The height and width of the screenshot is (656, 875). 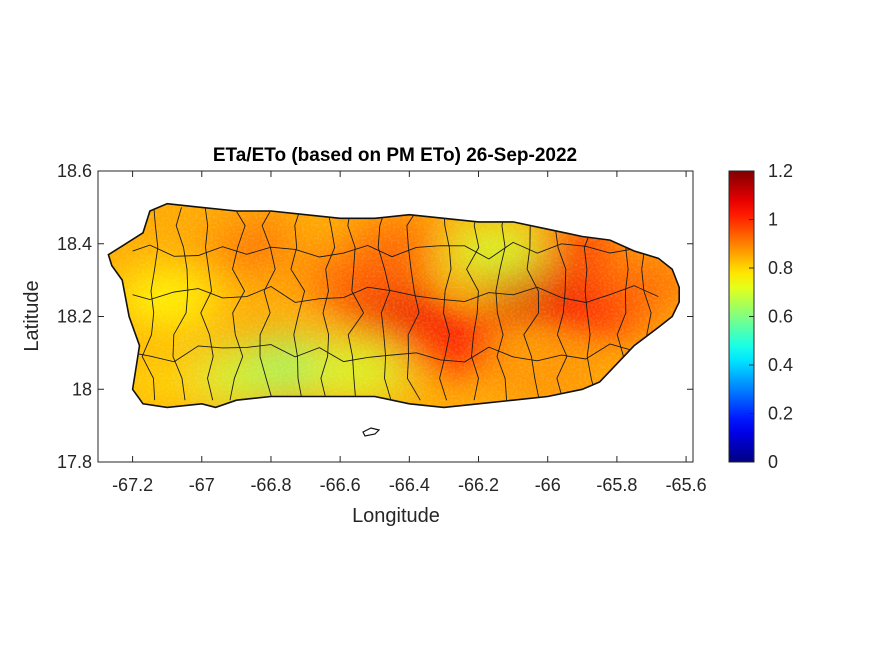 I want to click on y-tick-label: 18, so click(x=82, y=389).